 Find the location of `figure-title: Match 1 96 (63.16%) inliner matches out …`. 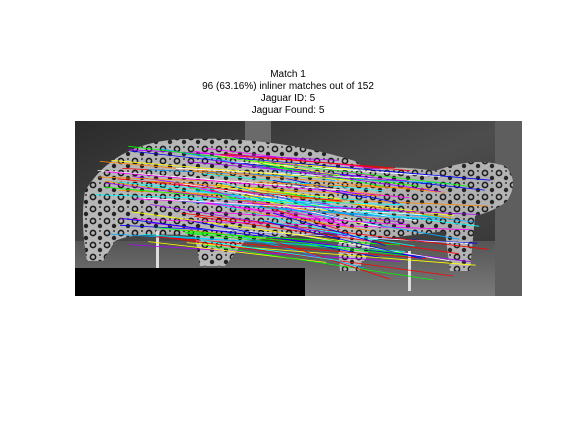

figure-title: Match 1 96 (63.16%) inliner matches out … is located at coordinates (288, 93).